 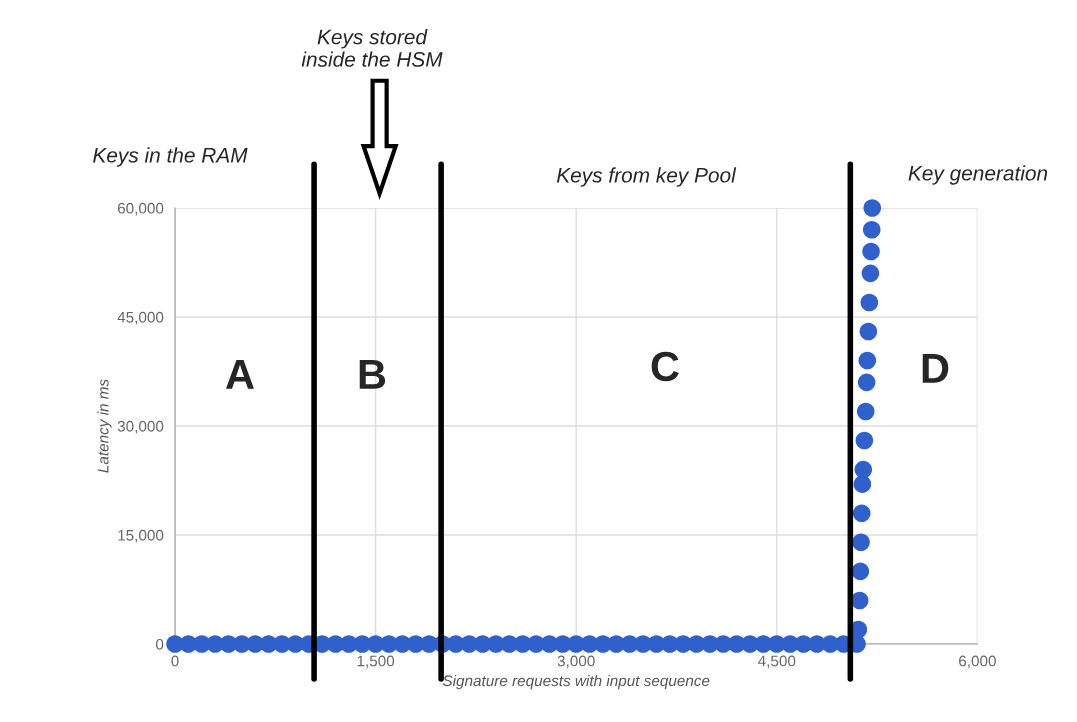 What do you see at coordinates (175, 661) in the screenshot?
I see `x-tick-label: 0` at bounding box center [175, 661].